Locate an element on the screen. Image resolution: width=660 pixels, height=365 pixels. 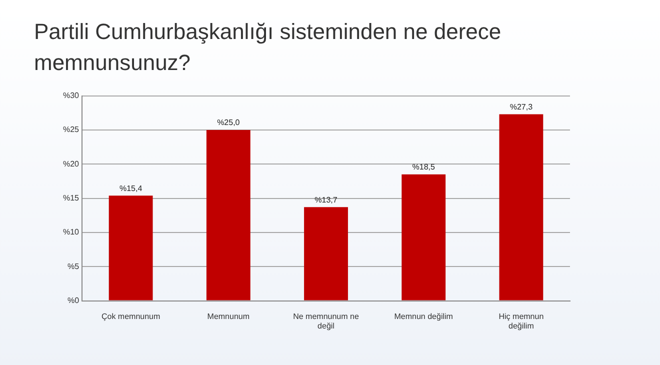
y-tick-label: %20 is located at coordinates (71, 163).